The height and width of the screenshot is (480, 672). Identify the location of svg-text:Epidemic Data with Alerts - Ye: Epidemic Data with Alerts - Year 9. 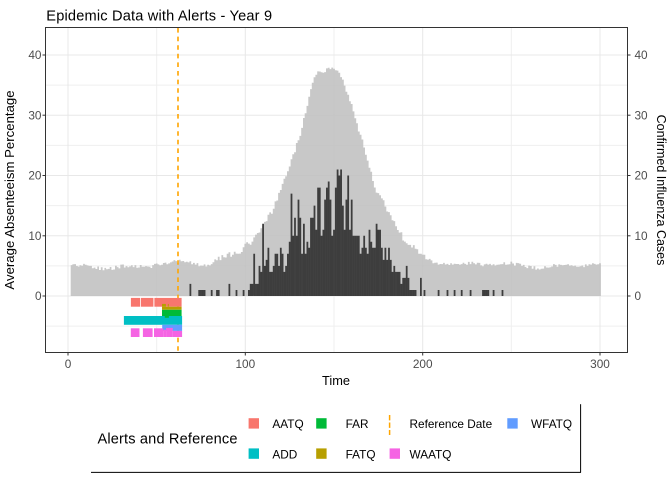
(159, 16).